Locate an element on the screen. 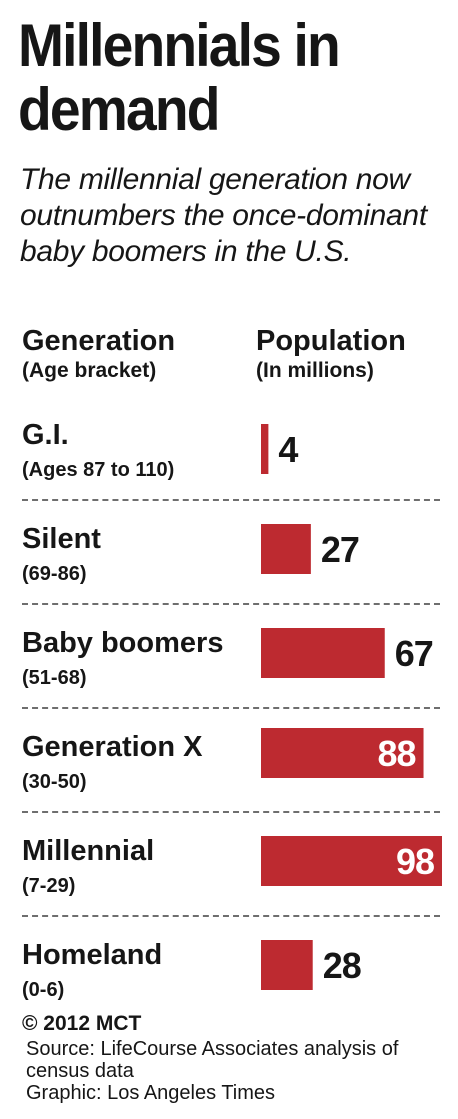  generation-name: Generation X is located at coordinates (112, 747).